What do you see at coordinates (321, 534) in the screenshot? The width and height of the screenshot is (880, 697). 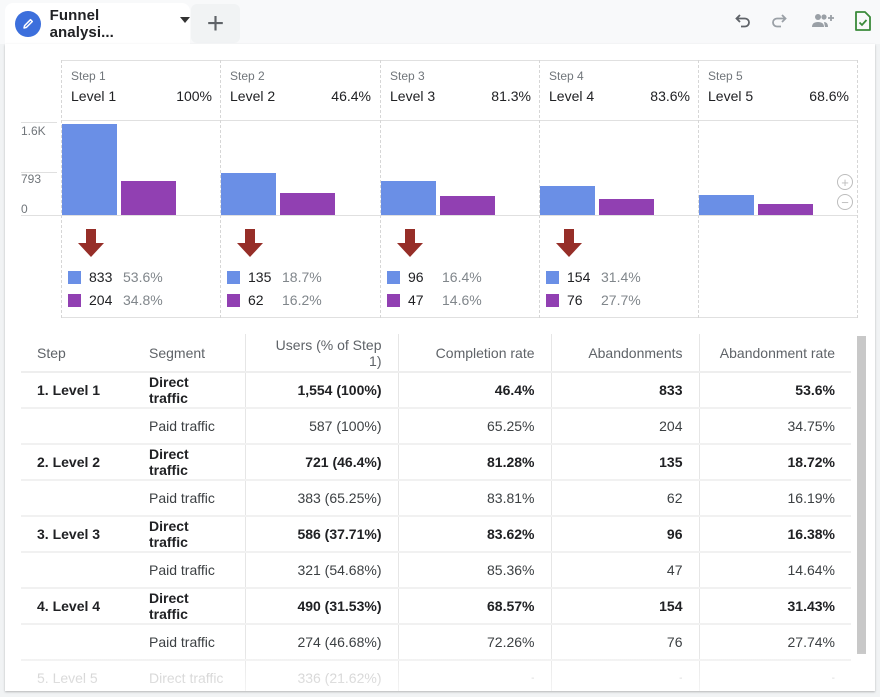 I see `cell-users: 586 (37.71%)` at bounding box center [321, 534].